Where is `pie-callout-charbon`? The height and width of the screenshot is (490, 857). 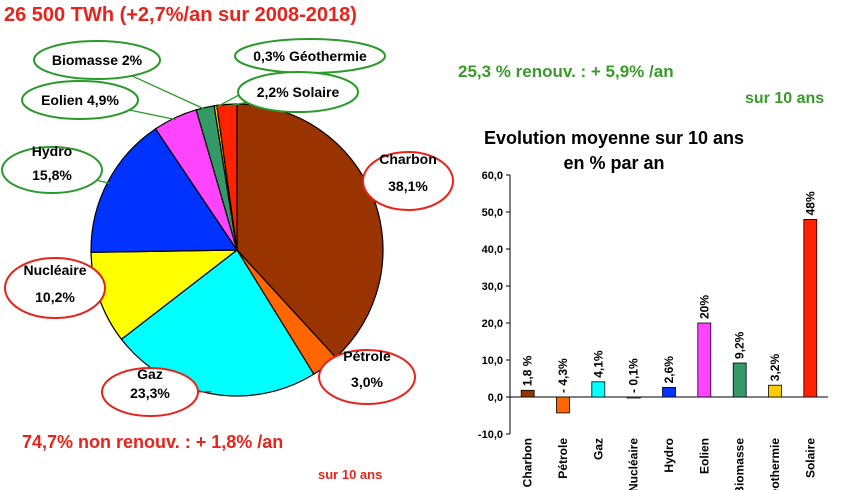
pie-callout-charbon is located at coordinates (408, 181).